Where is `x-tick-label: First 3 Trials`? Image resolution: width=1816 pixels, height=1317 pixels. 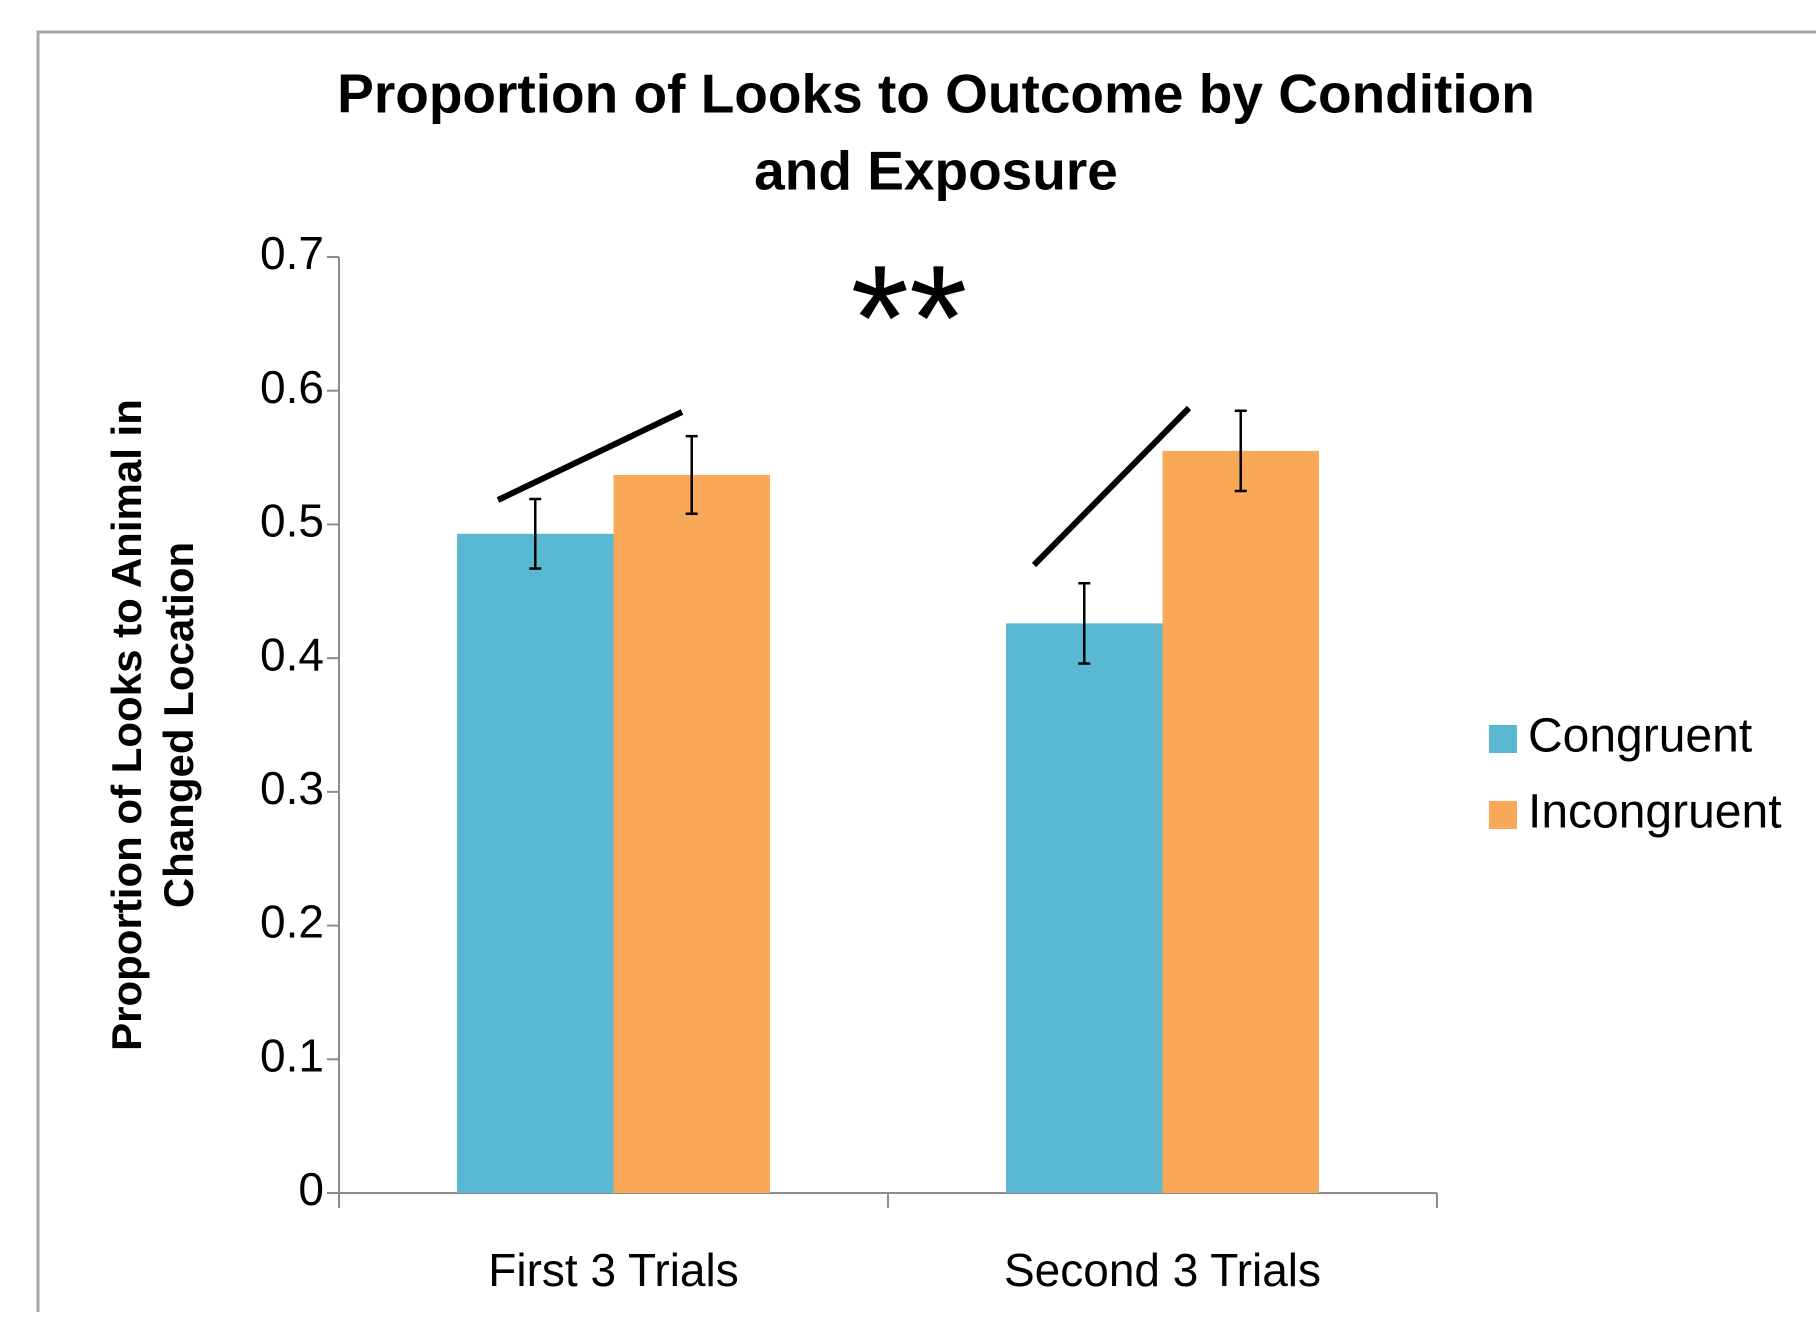
x-tick-label: First 3 Trials is located at coordinates (613, 1270).